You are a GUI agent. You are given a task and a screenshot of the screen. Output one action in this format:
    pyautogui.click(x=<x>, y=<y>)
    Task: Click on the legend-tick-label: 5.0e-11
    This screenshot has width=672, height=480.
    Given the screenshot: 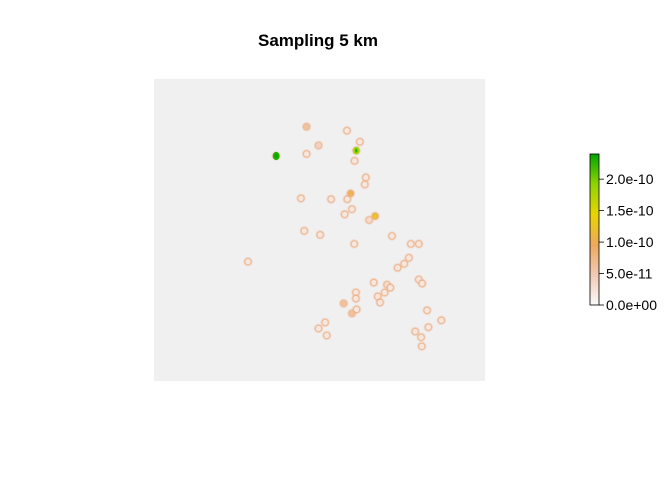 What is the action you would take?
    pyautogui.click(x=629, y=274)
    